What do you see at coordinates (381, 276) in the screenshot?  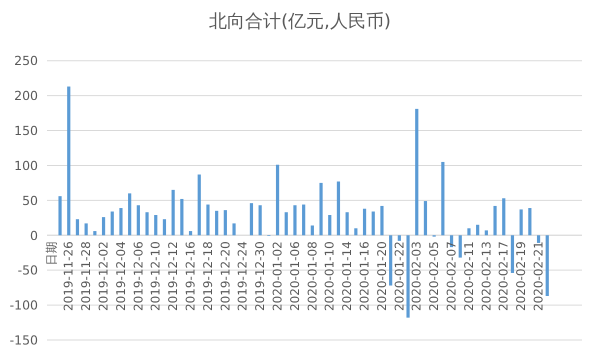 I see `x-tick-label: 2020-01-20` at bounding box center [381, 276].